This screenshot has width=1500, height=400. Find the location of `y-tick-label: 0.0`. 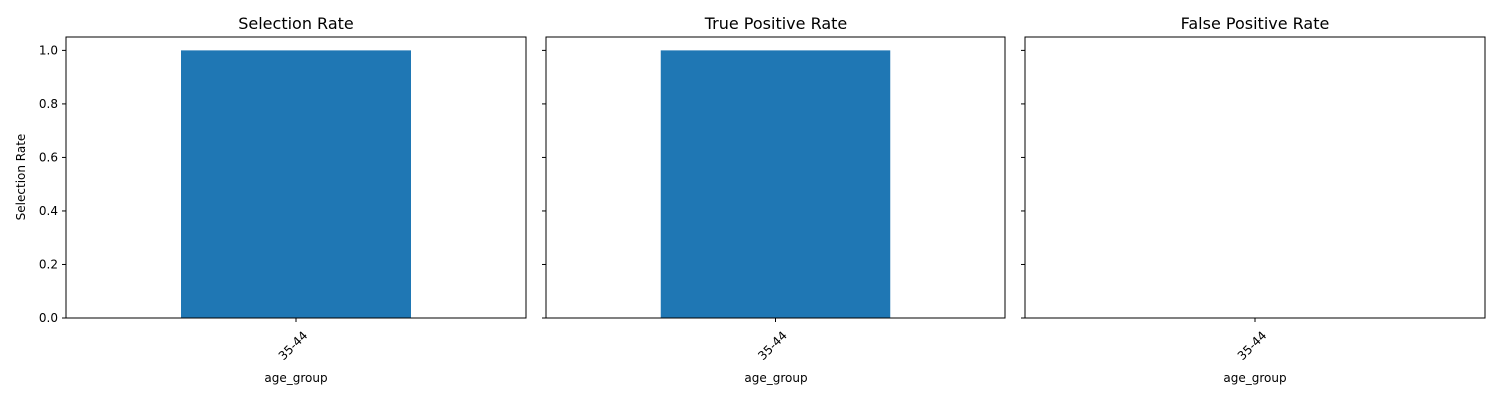

y-tick-label: 0.0 is located at coordinates (48, 318).